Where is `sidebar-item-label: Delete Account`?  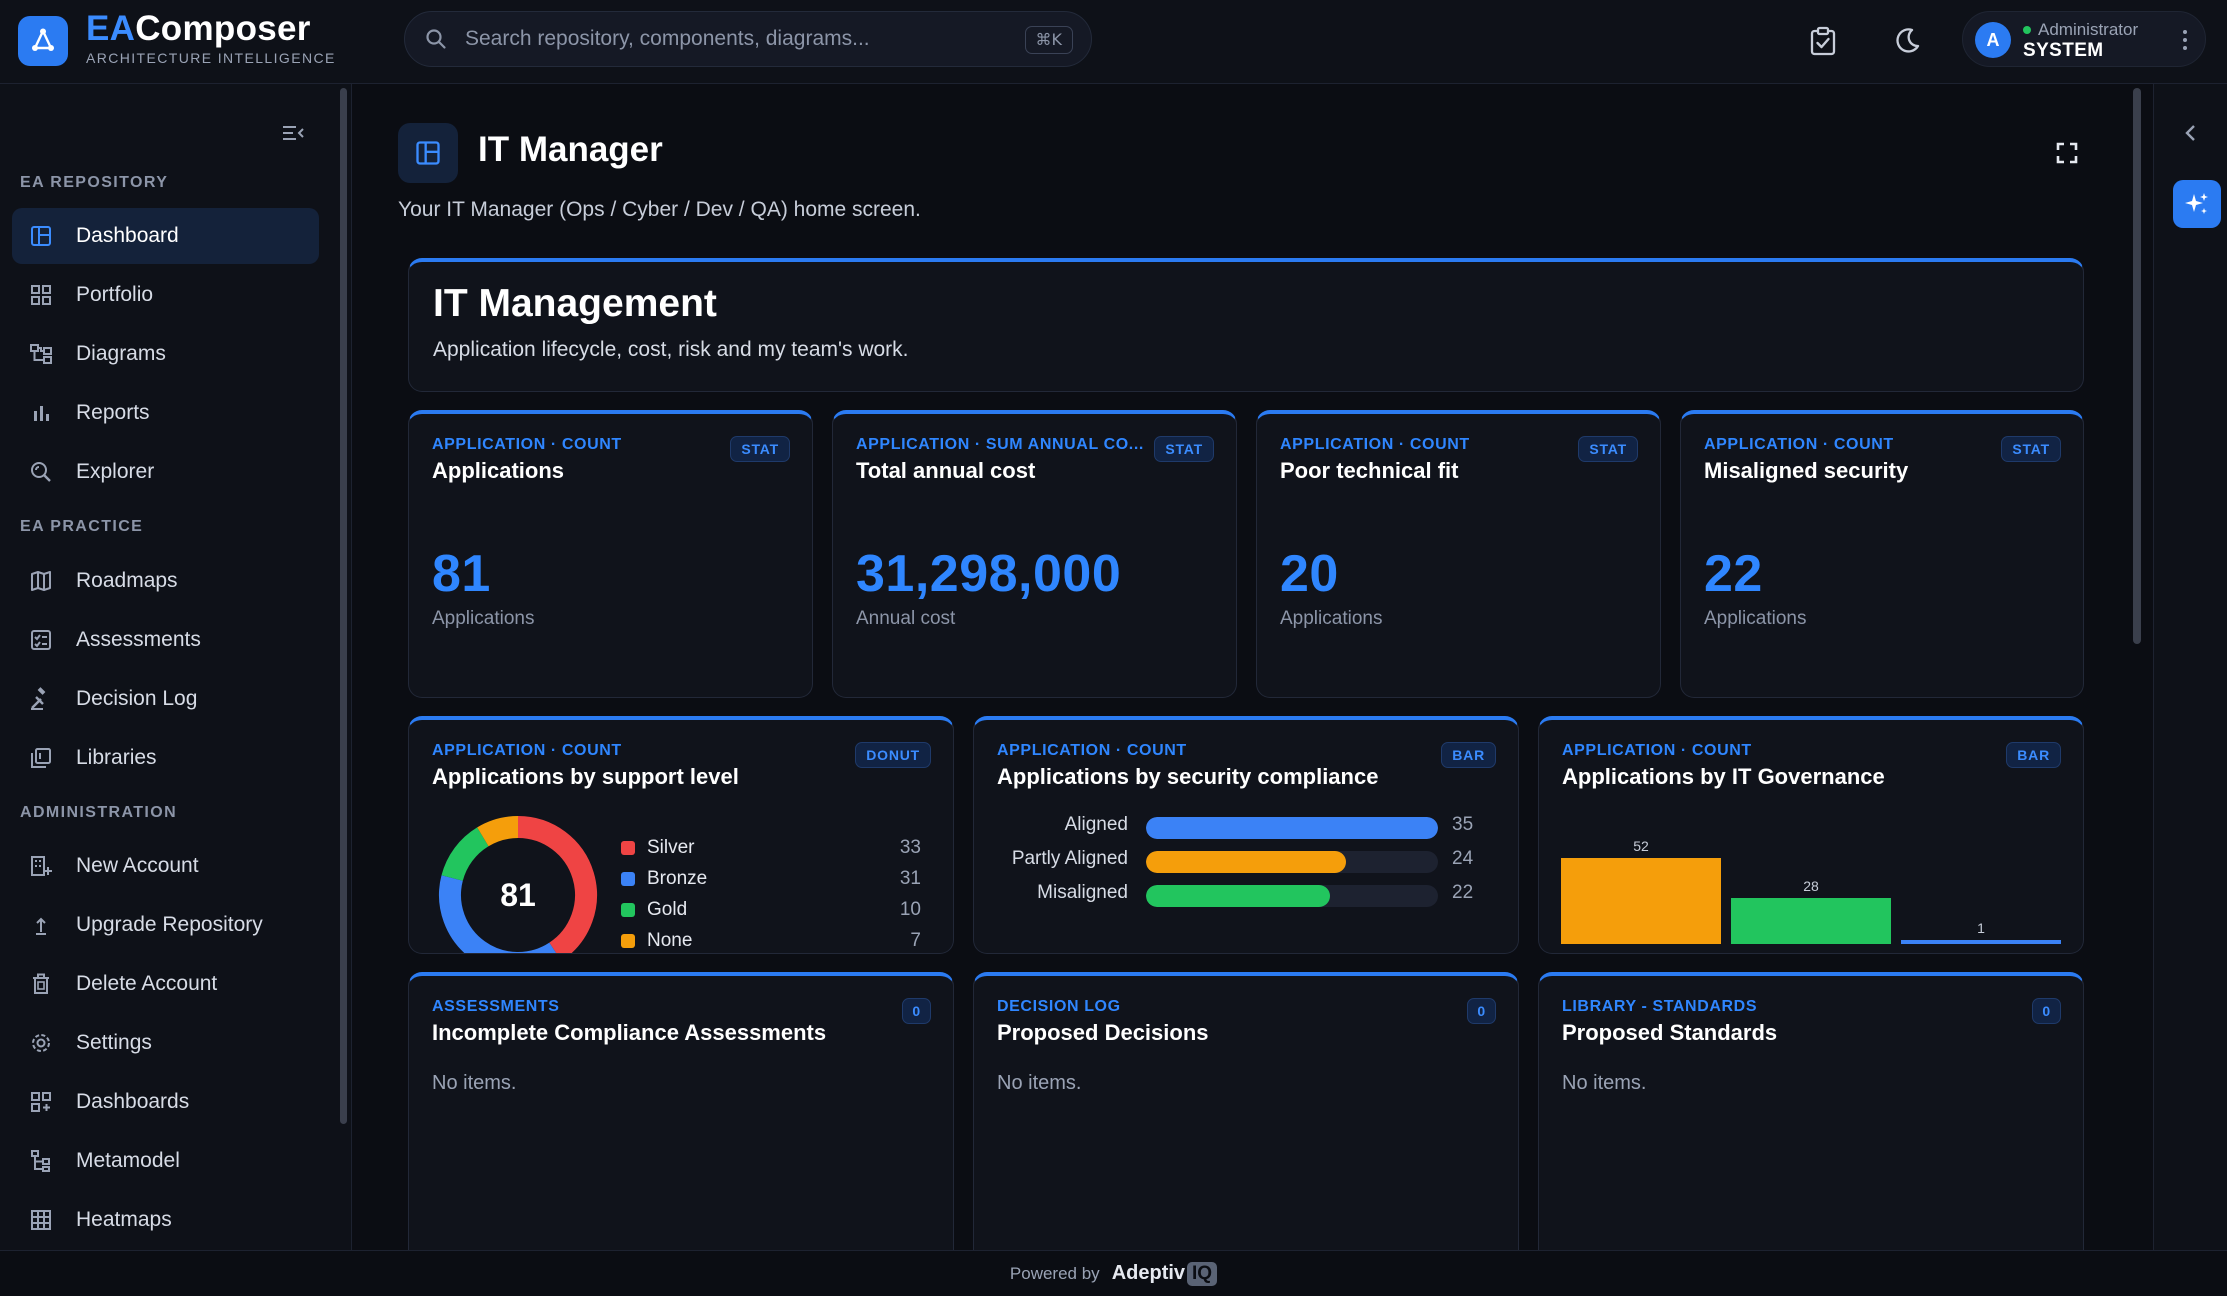 sidebar-item-label: Delete Account is located at coordinates (147, 983).